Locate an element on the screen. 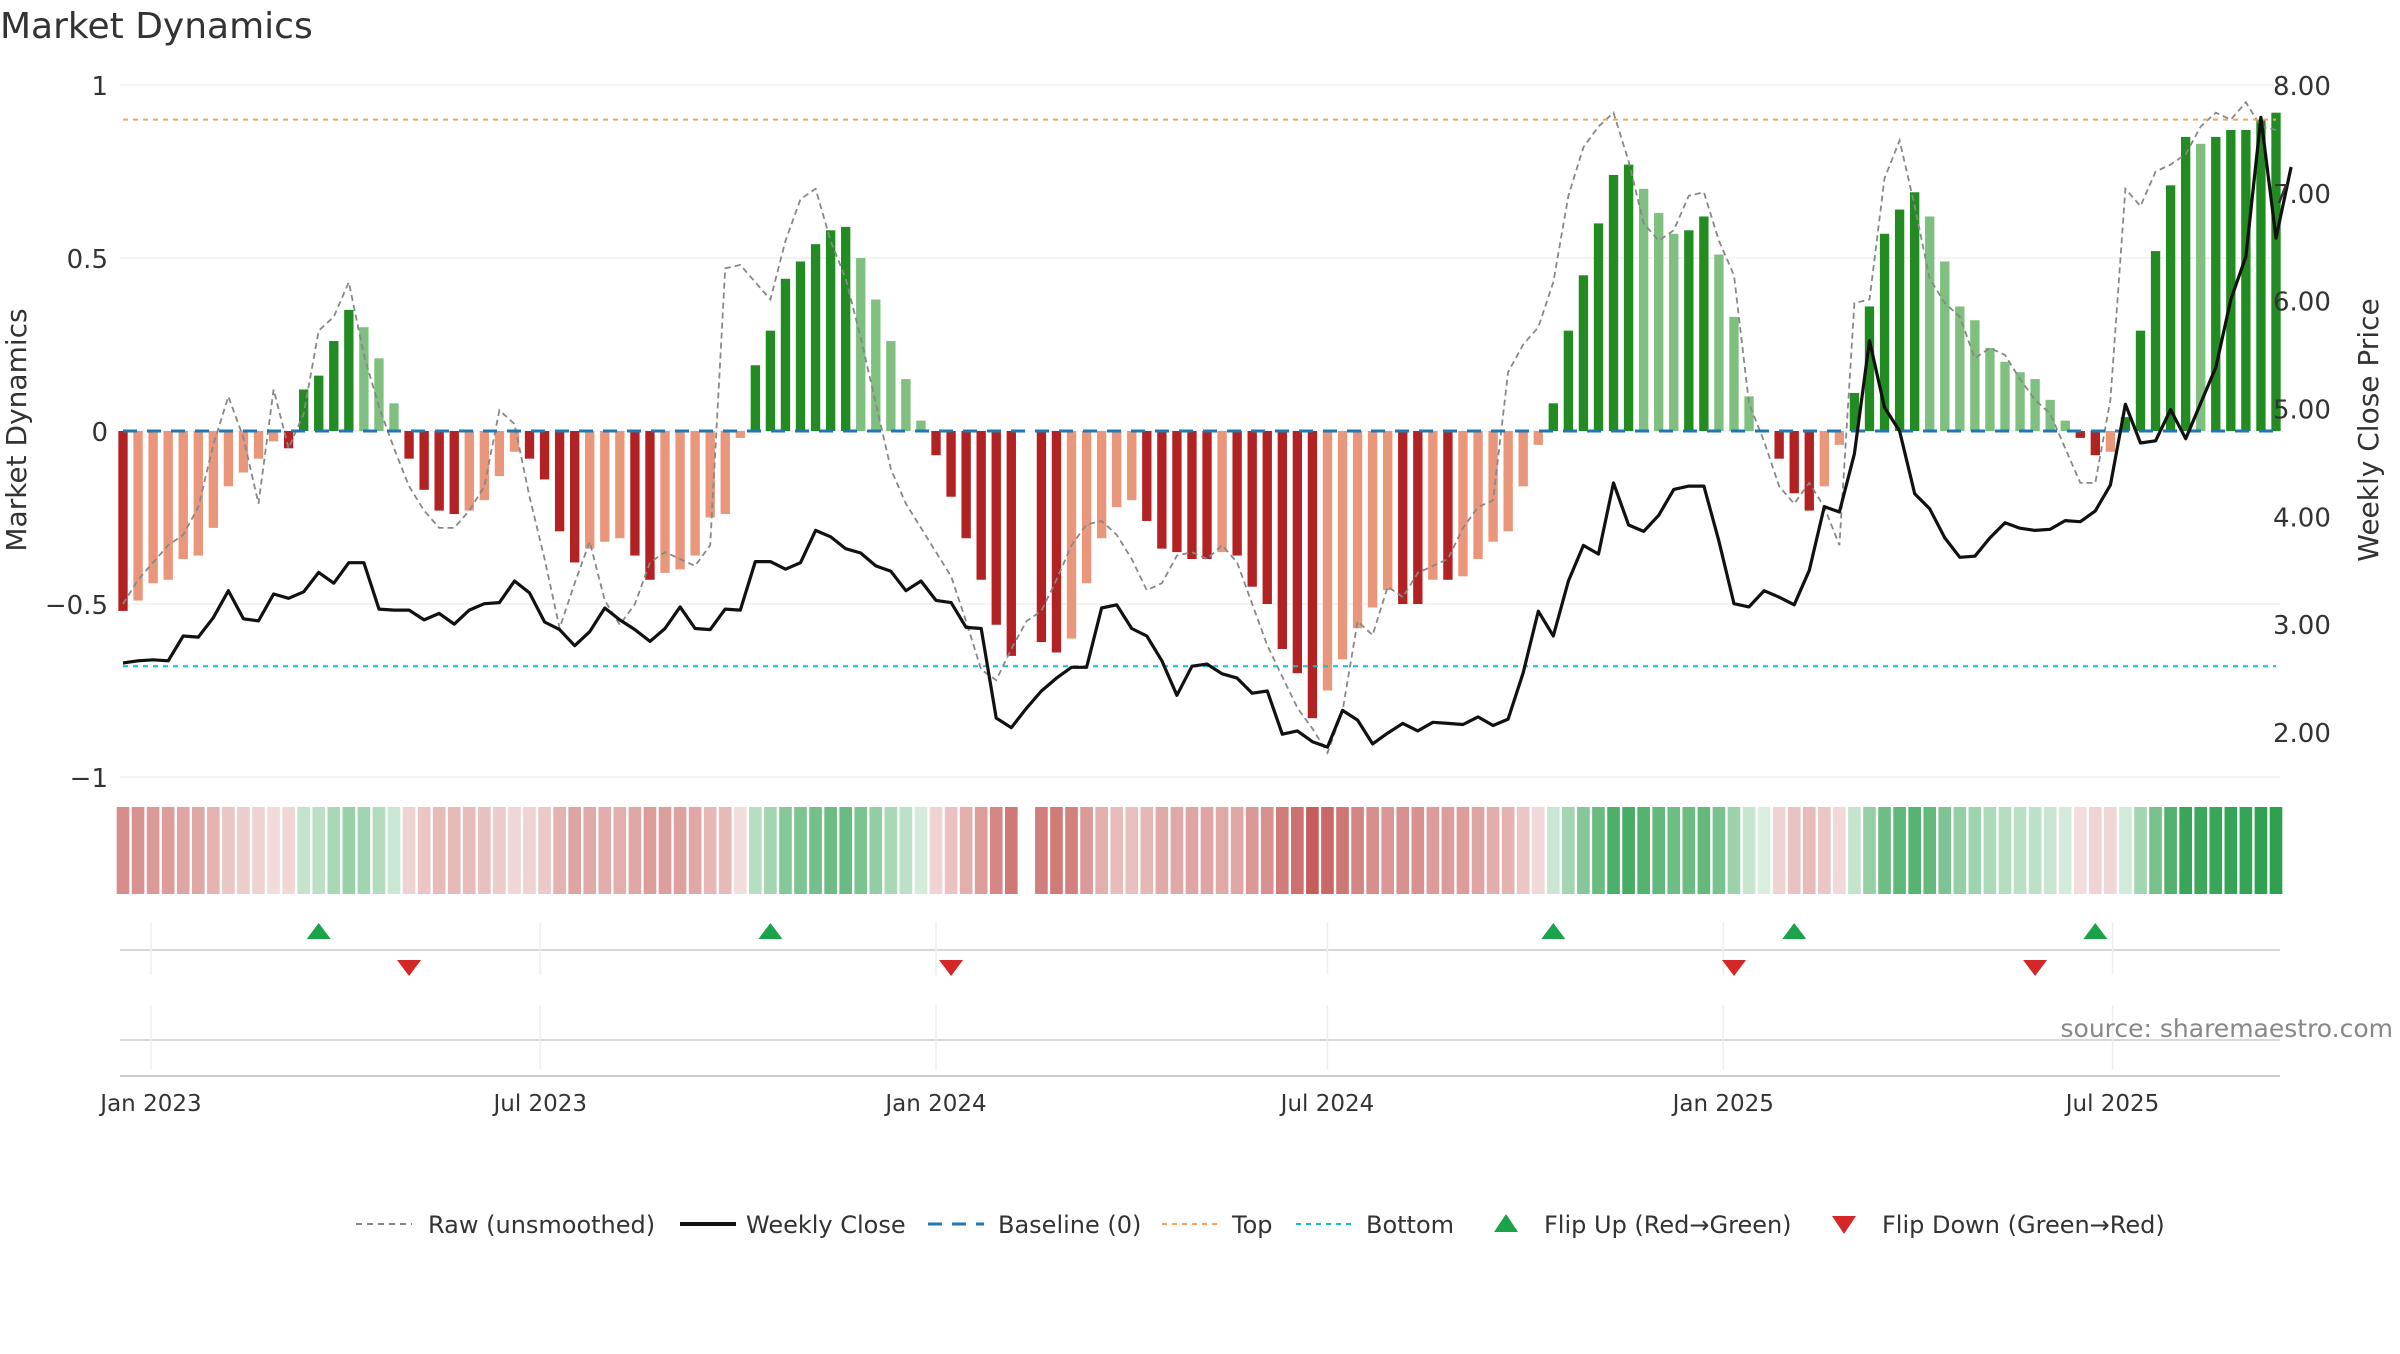 The height and width of the screenshot is (1354, 2400). legend-label: Flip Up (Red→Green) is located at coordinates (1668, 1225).